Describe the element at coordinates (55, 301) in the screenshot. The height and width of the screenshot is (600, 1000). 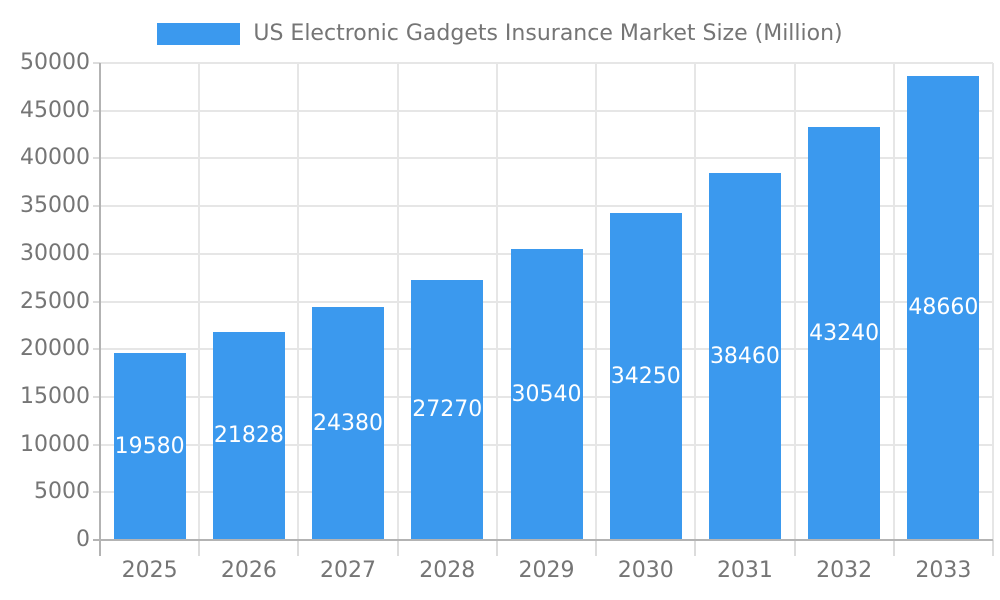
I see `y-axis-tick-label: 25000` at that location.